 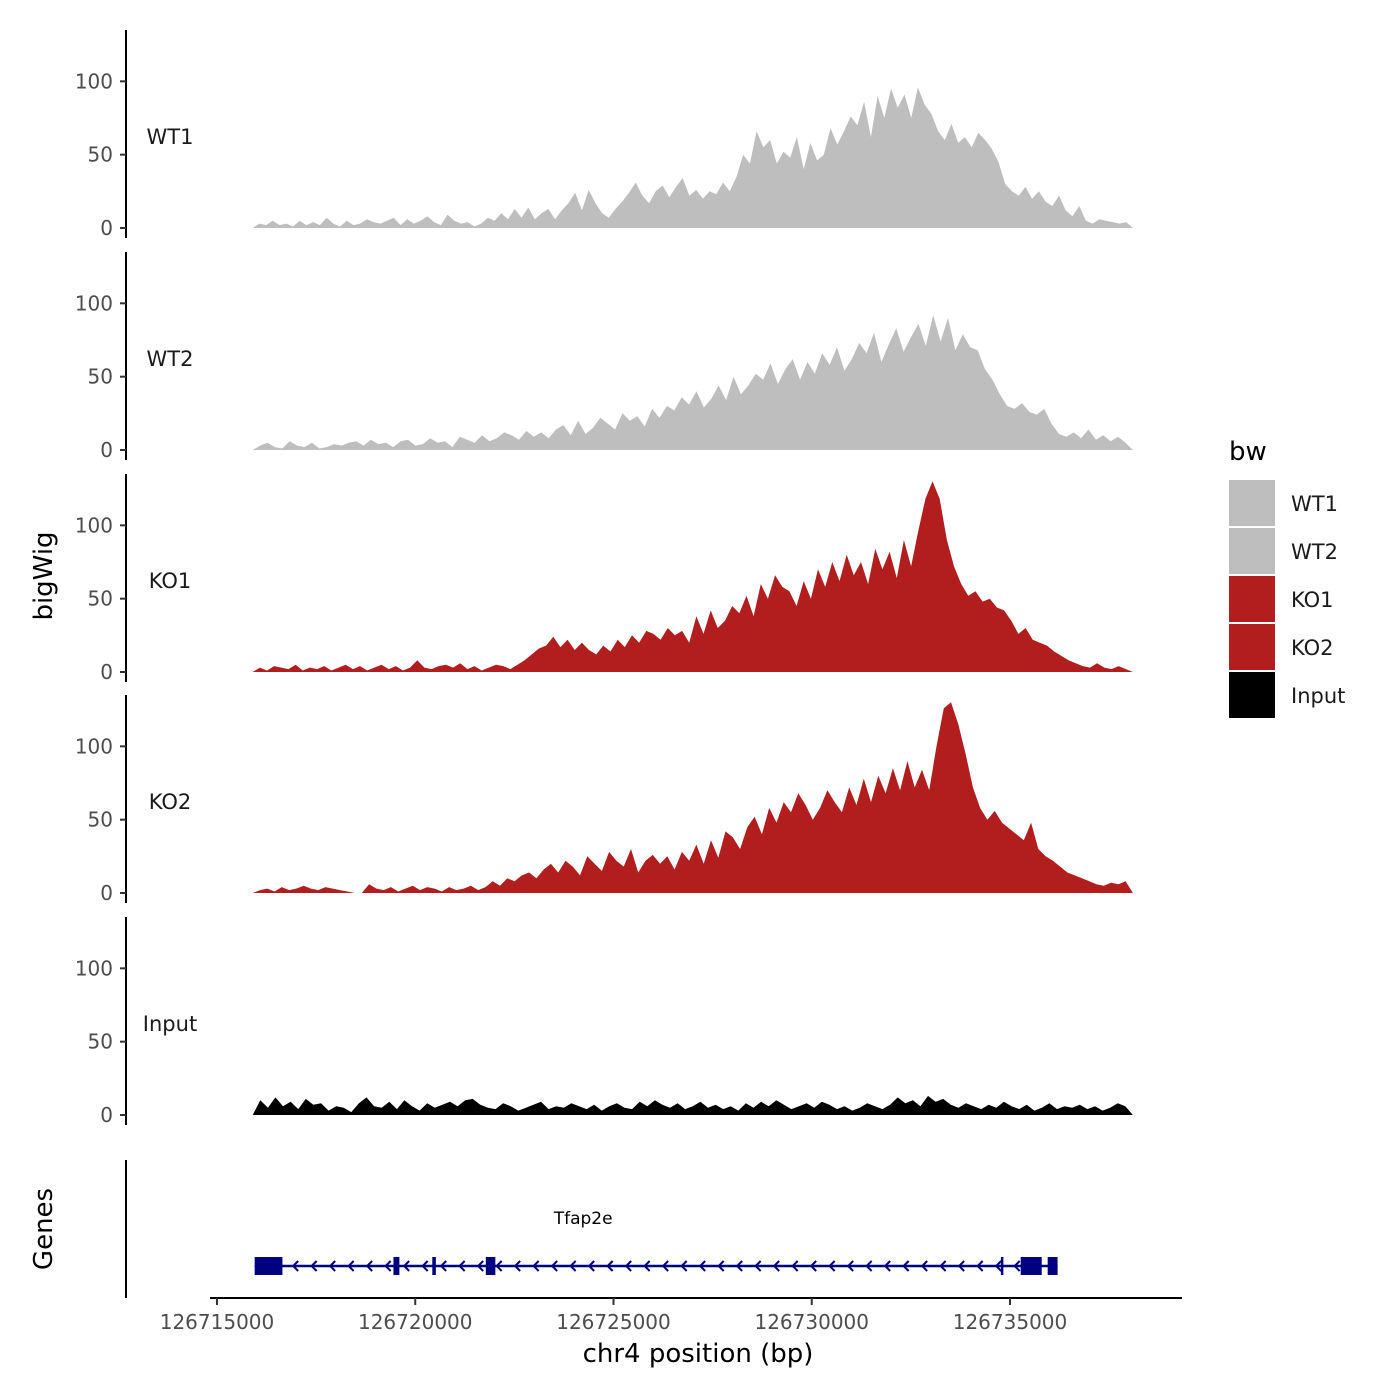 I want to click on y-axis-title: bigWig, so click(x=44, y=575).